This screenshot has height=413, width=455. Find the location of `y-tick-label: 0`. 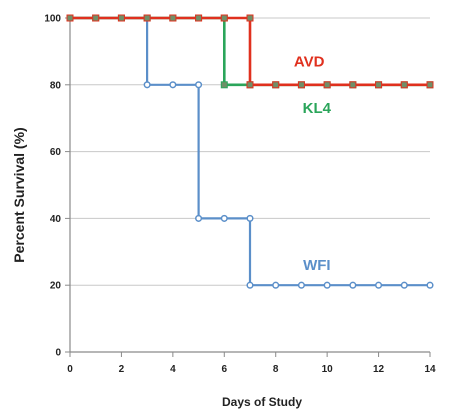

y-tick-label: 0 is located at coordinates (58, 353).